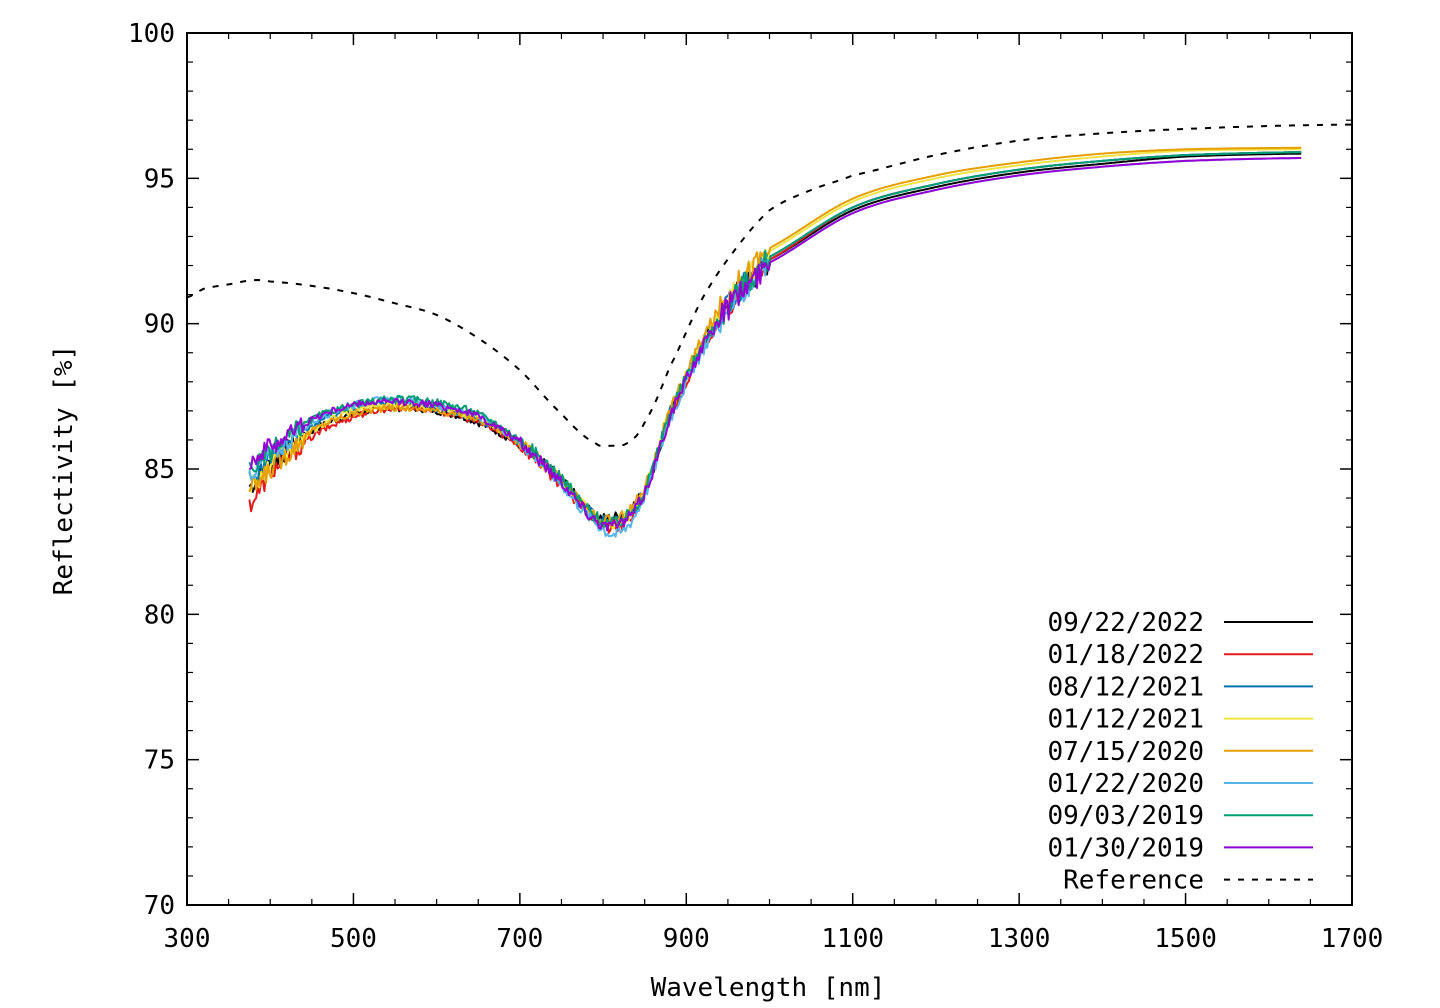 Image resolution: width=1440 pixels, height=1008 pixels. Describe the element at coordinates (1185, 939) in the screenshot. I see `x-tick-label: 1500` at that location.